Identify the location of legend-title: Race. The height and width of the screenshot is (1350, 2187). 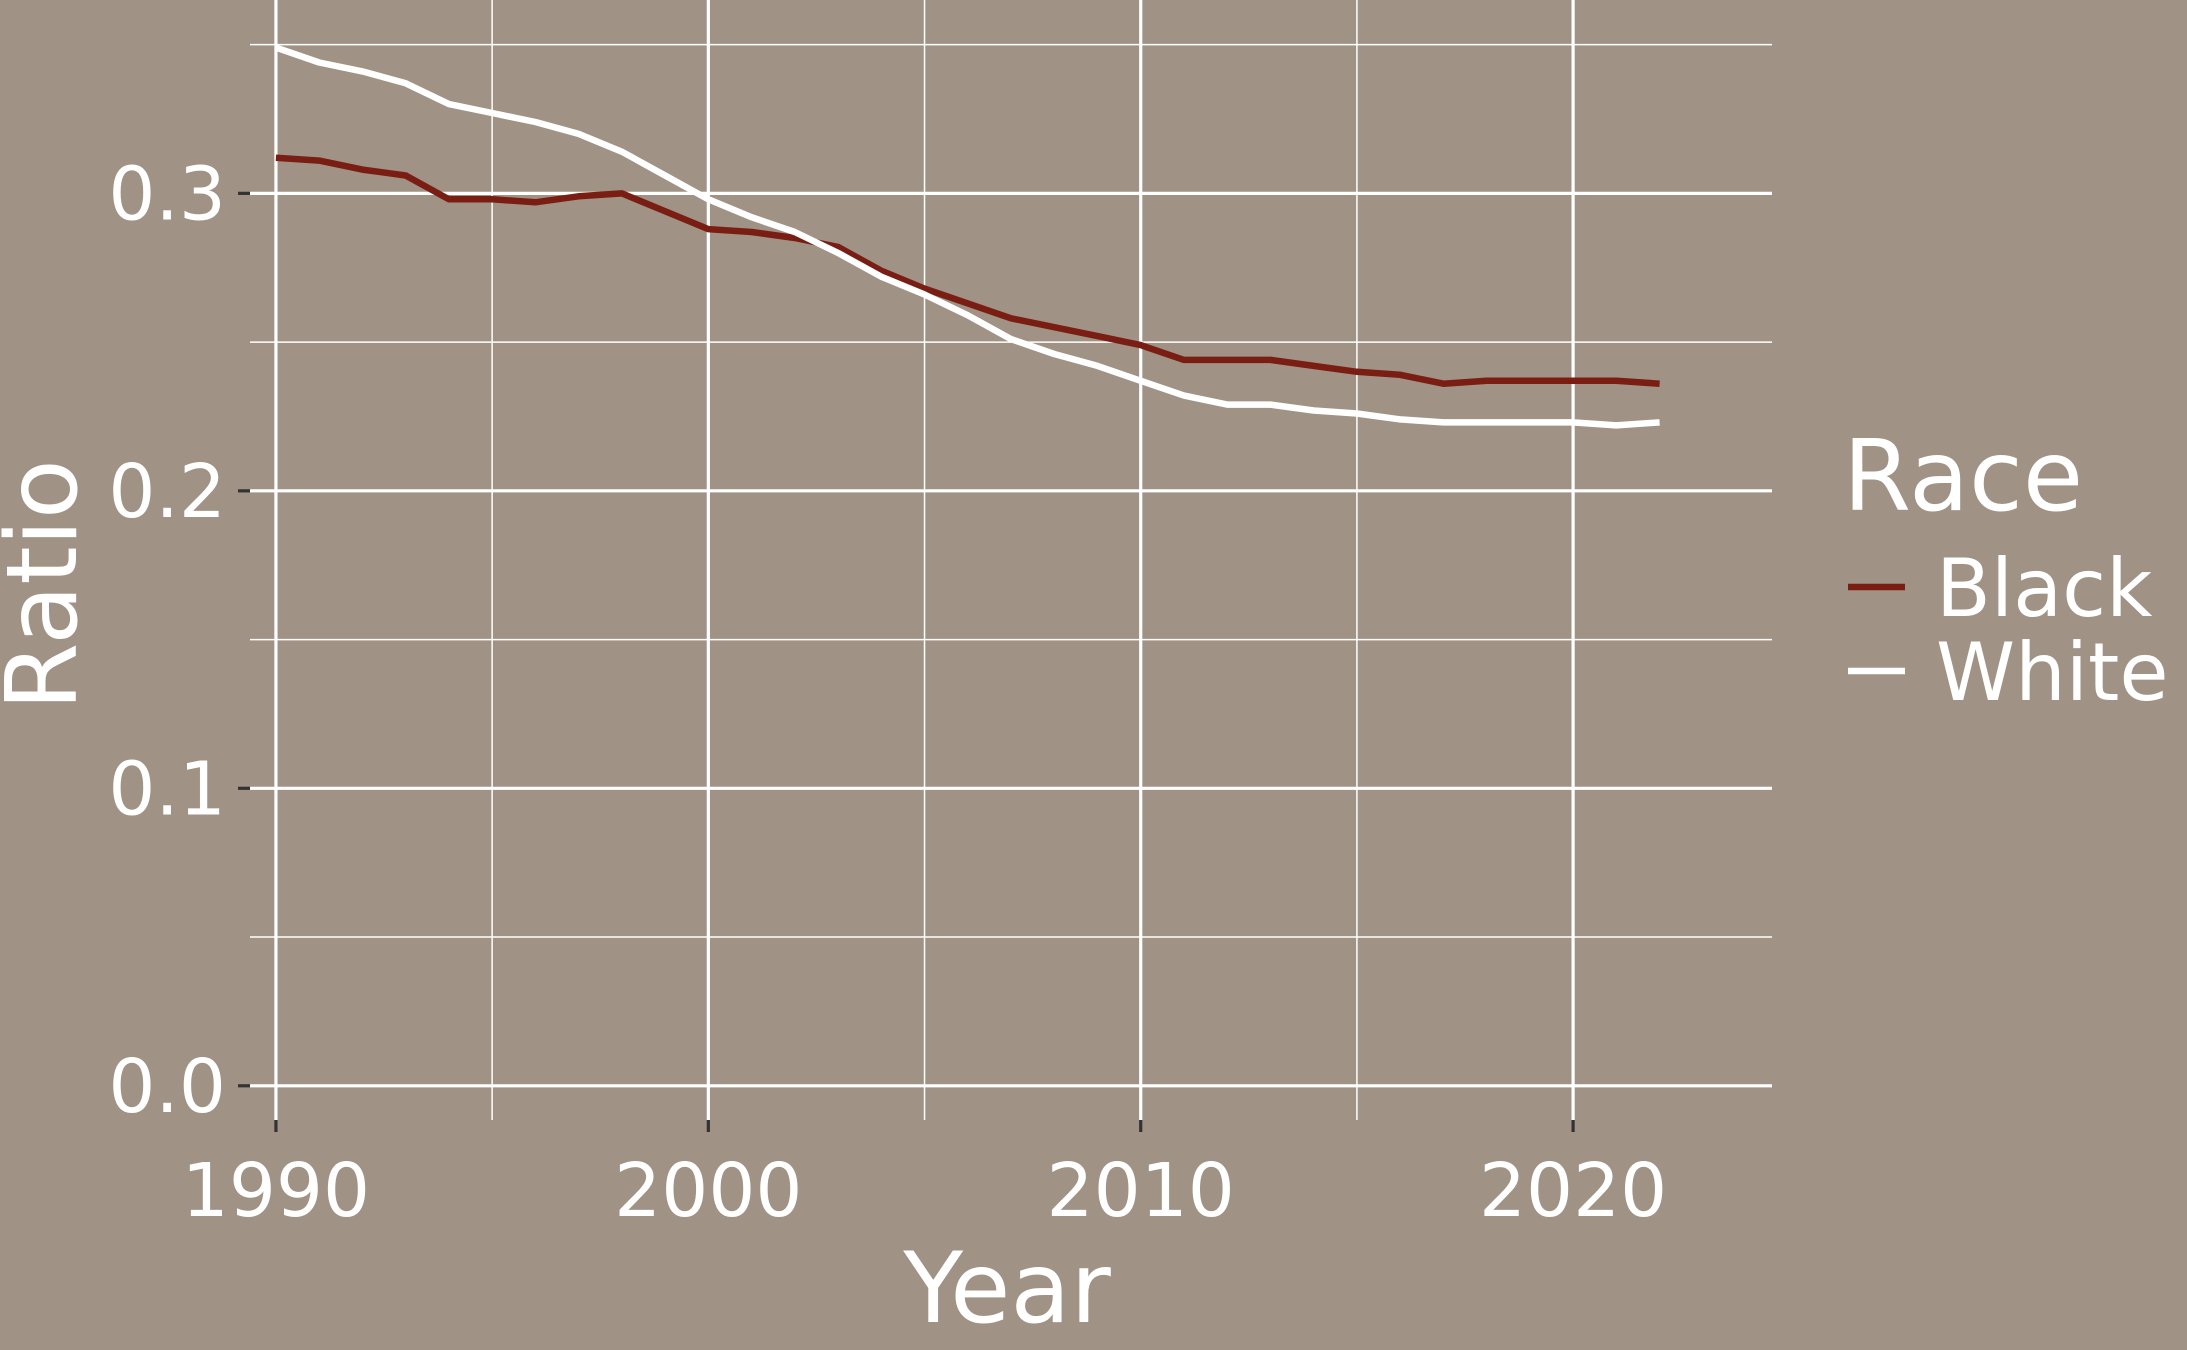
(1963, 477).